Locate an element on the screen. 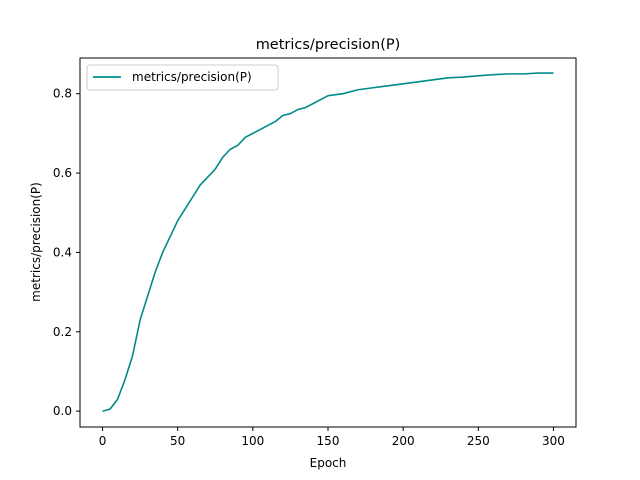 The width and height of the screenshot is (640, 480). x-axis-label: Epoch is located at coordinates (328, 463).